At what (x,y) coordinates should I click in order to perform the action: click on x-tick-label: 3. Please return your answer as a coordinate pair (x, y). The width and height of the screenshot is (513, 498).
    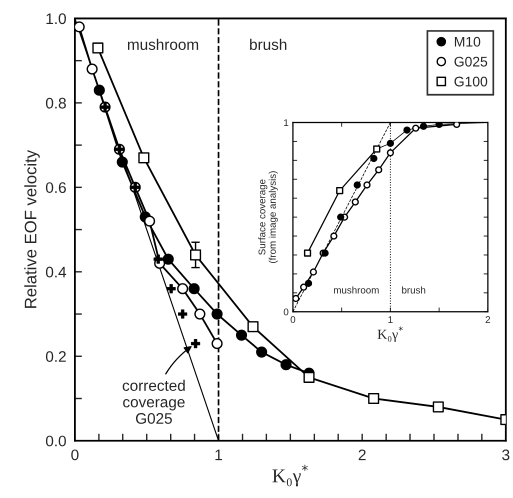
    Looking at the image, I should click on (506, 454).